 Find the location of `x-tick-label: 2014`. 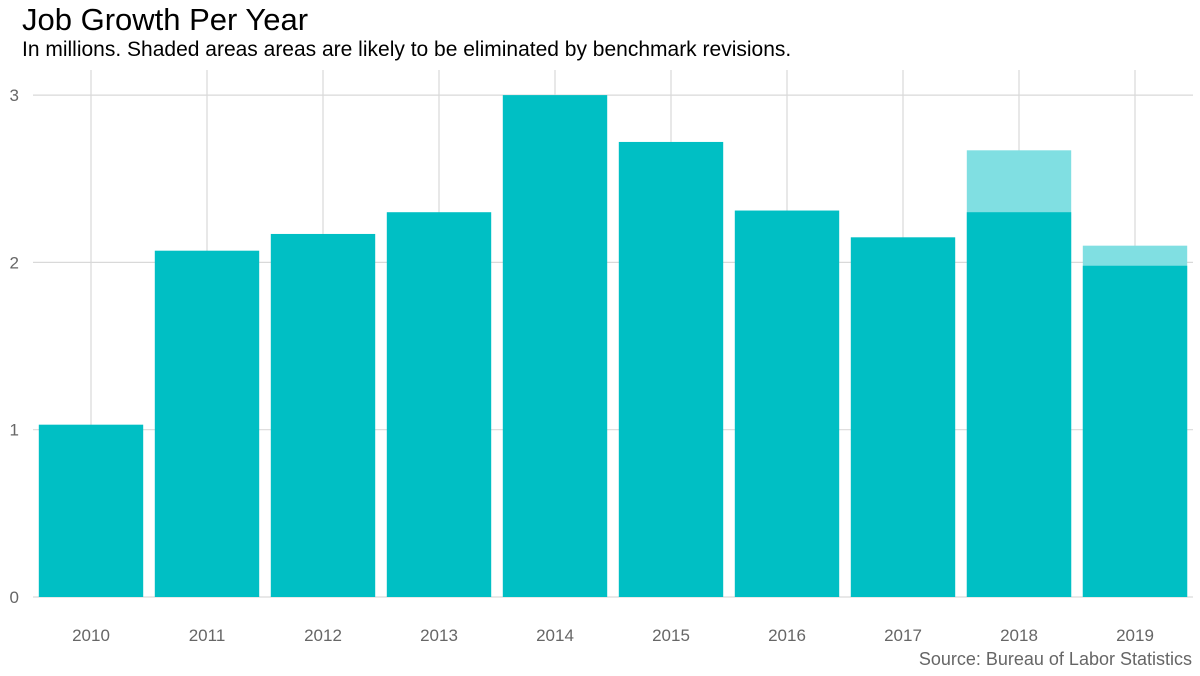

x-tick-label: 2014 is located at coordinates (555, 635).